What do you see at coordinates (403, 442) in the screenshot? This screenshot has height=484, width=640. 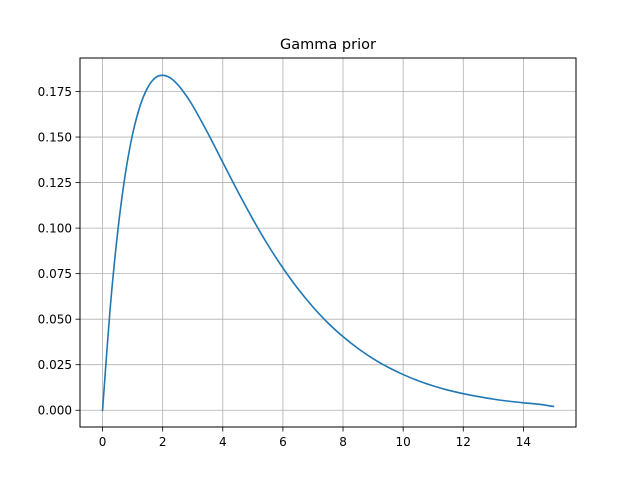 I see `x-tick-label: 10` at bounding box center [403, 442].